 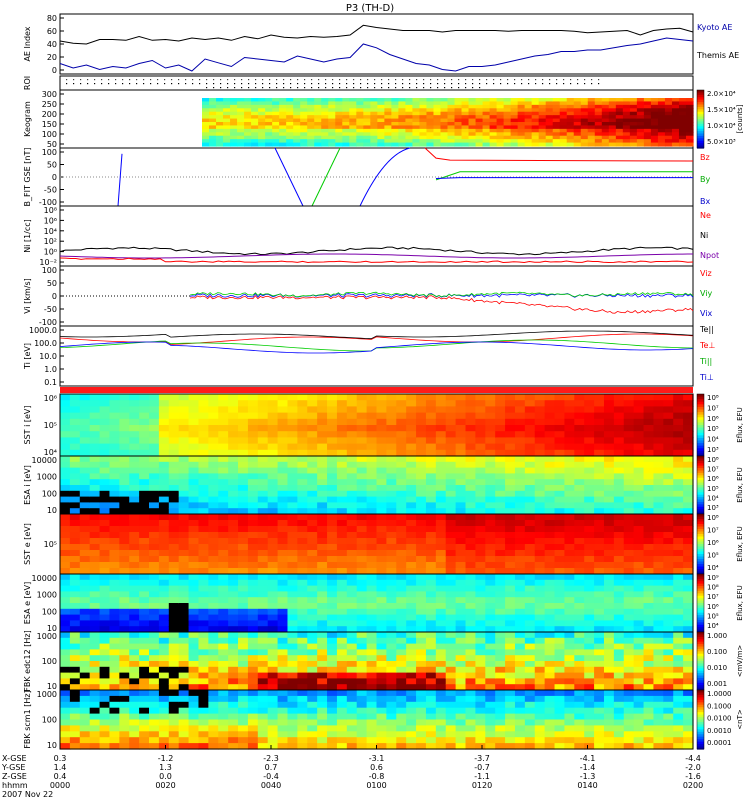 I want to click on density-ne-line, so click(x=376, y=260).